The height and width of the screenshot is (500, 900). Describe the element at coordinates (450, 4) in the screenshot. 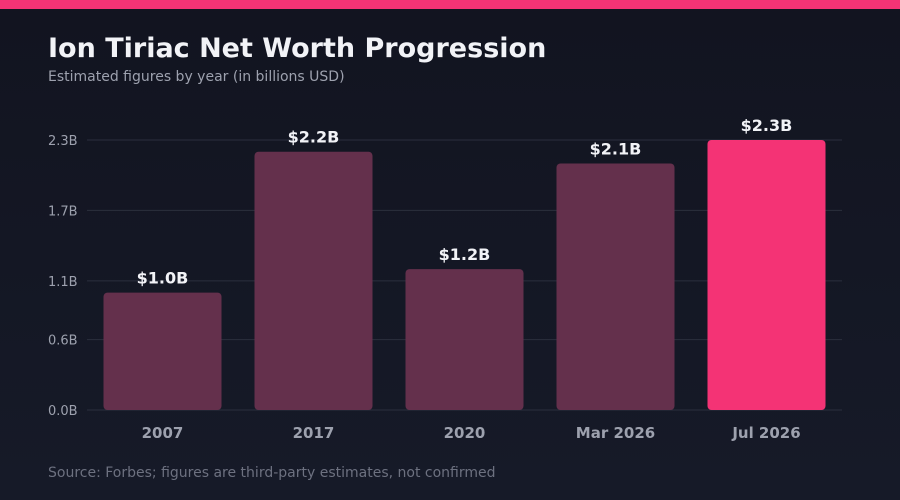

I see `accent-stripe` at that location.